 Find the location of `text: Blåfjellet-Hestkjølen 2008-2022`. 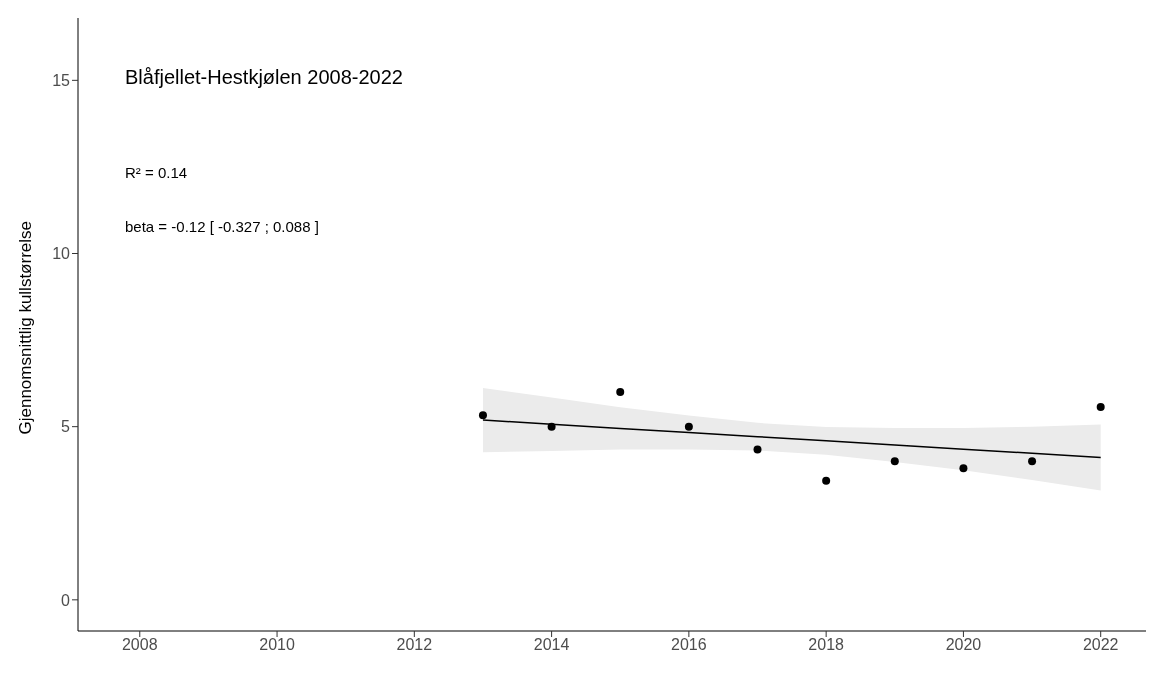

text: Blåfjellet-Hestkjølen 2008-2022 is located at coordinates (264, 77).